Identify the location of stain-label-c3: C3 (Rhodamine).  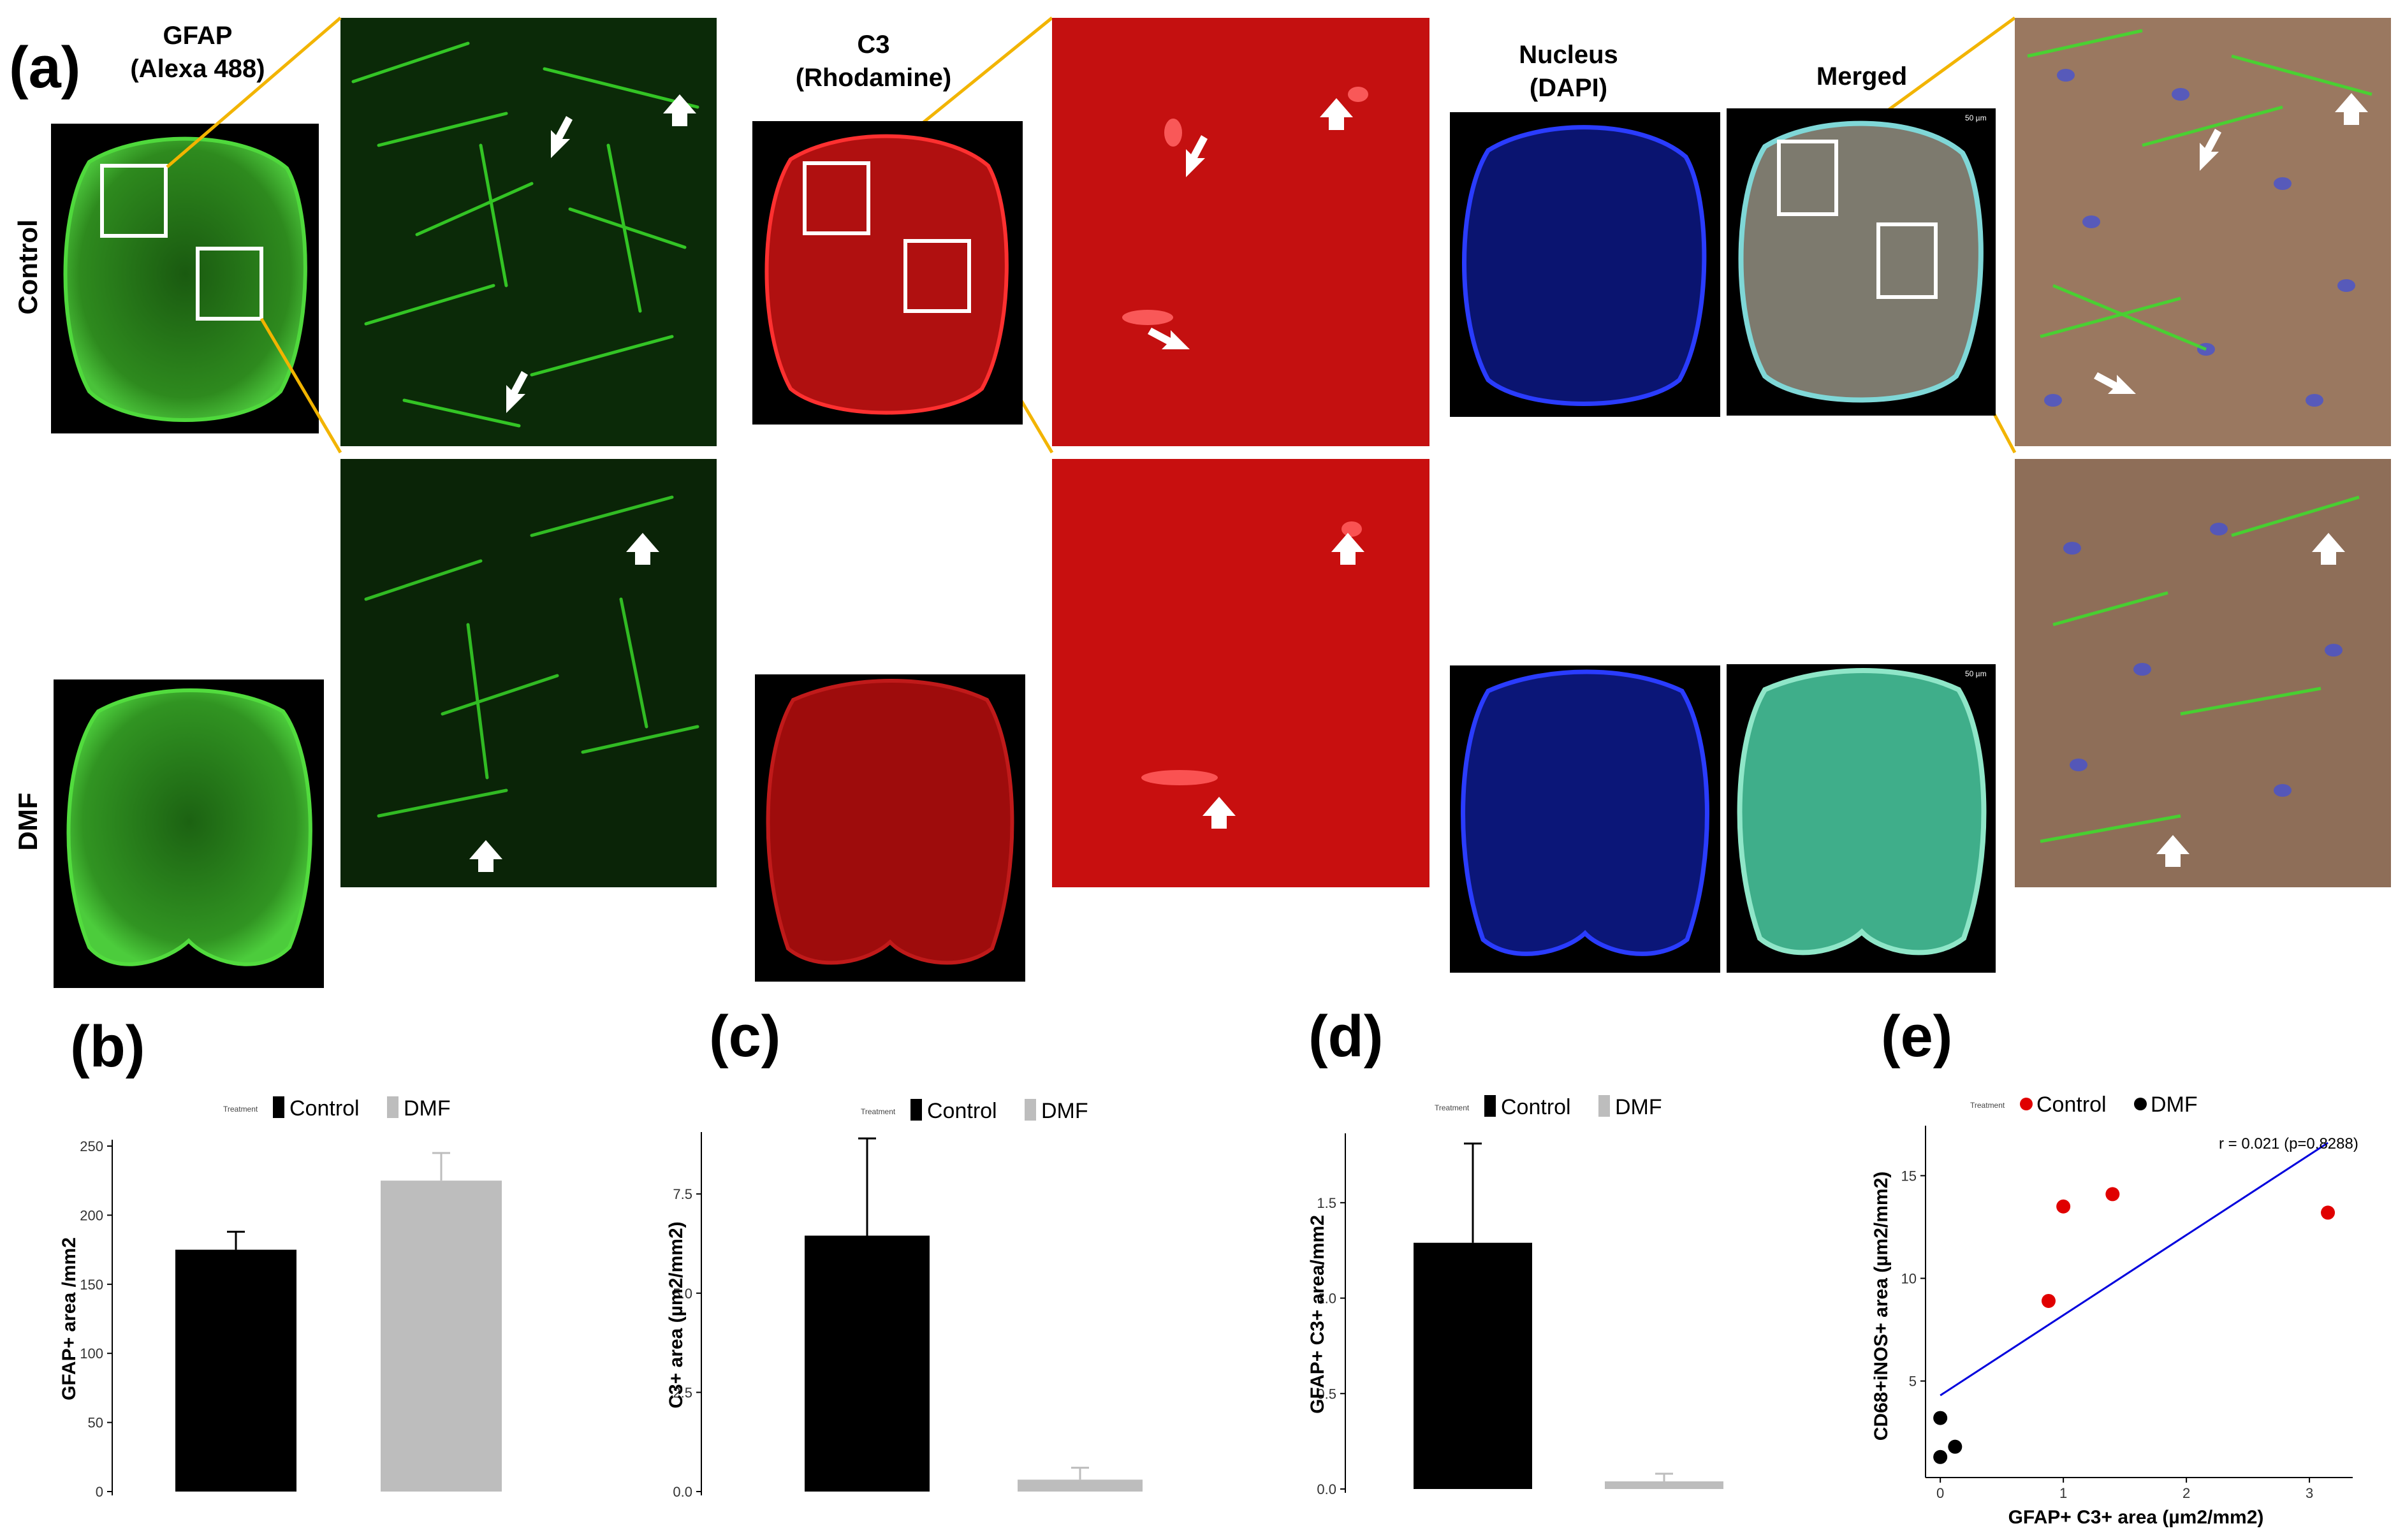
(873, 62).